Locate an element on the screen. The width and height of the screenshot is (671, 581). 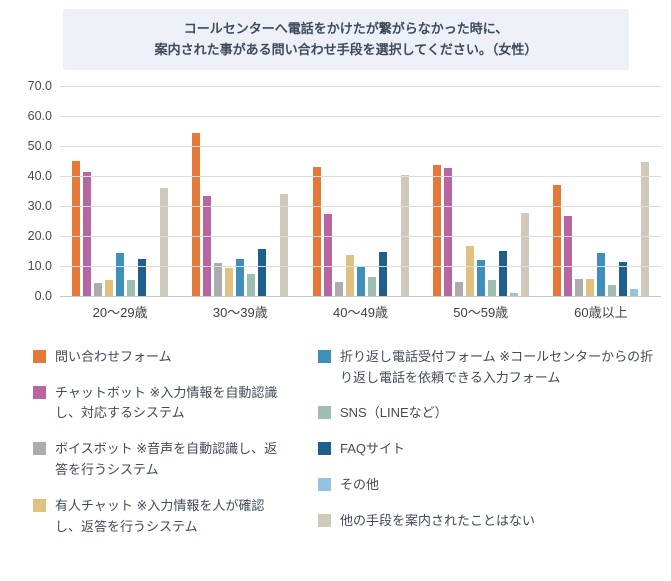
legend-label: チャットボット ※入力情報を自動認識し、対応するシステム is located at coordinates (166, 402).